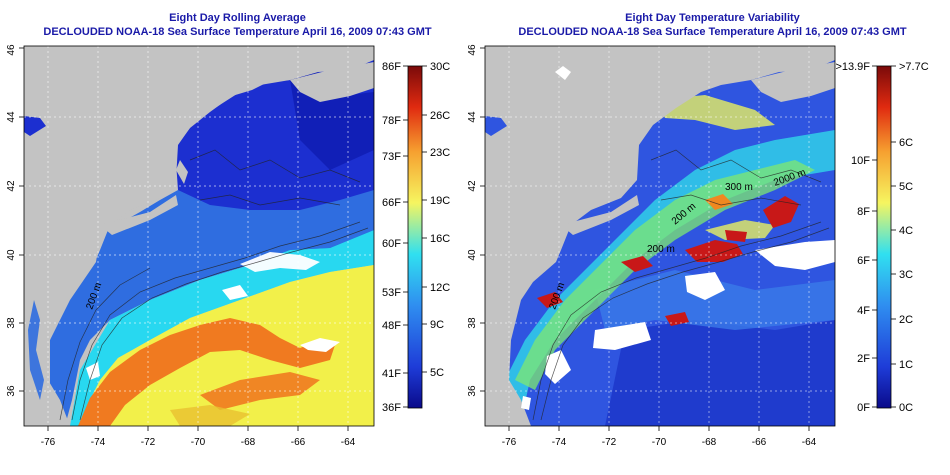  What do you see at coordinates (391, 326) in the screenshot?
I see `colorbar-f-label: 48F` at bounding box center [391, 326].